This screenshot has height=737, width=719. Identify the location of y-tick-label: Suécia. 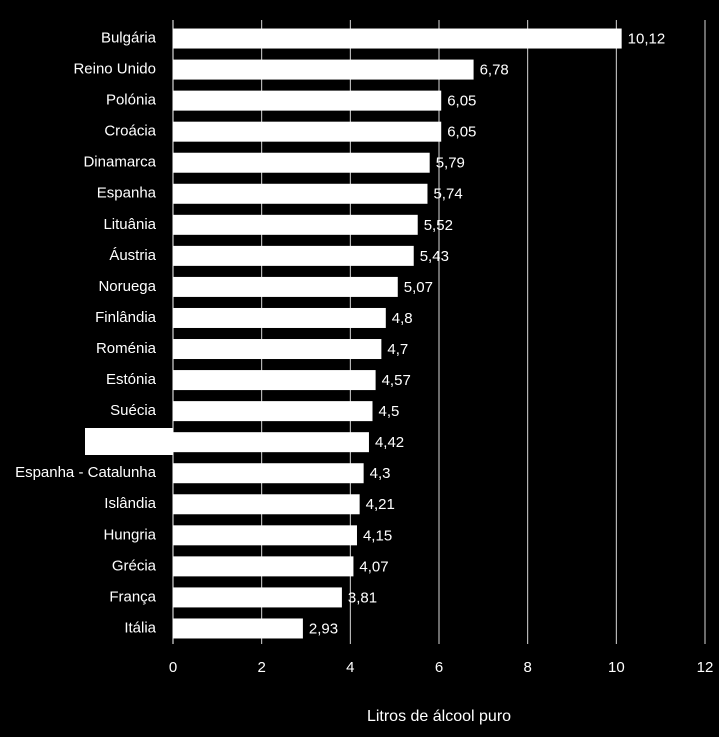
(133, 410).